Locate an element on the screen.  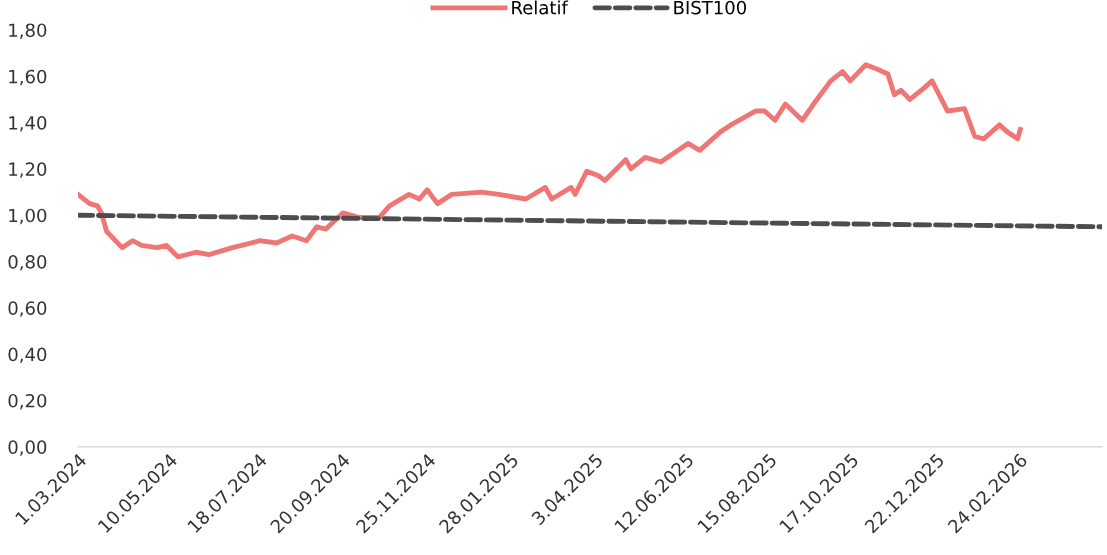
y-tick-label: 1,00 is located at coordinates (28, 216).